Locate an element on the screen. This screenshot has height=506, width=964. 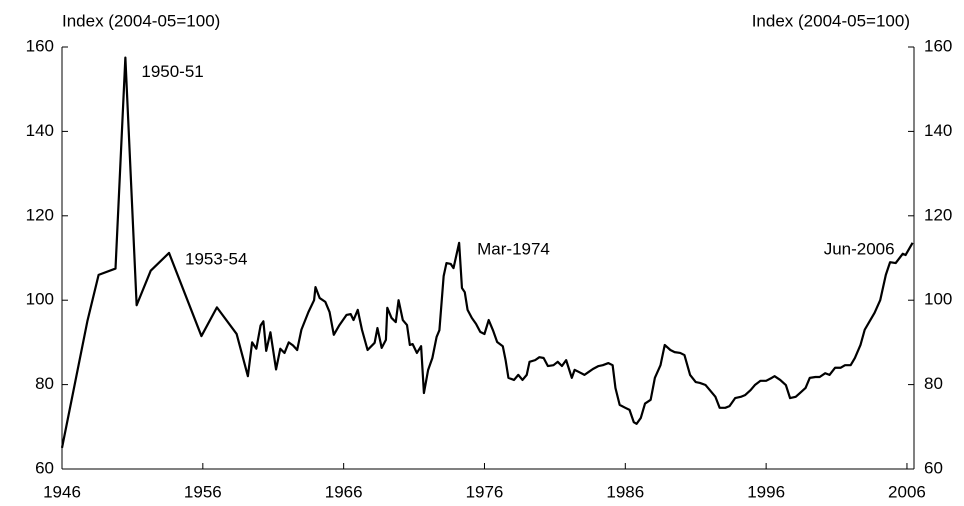
x-tick-label: 1986 is located at coordinates (625, 491).